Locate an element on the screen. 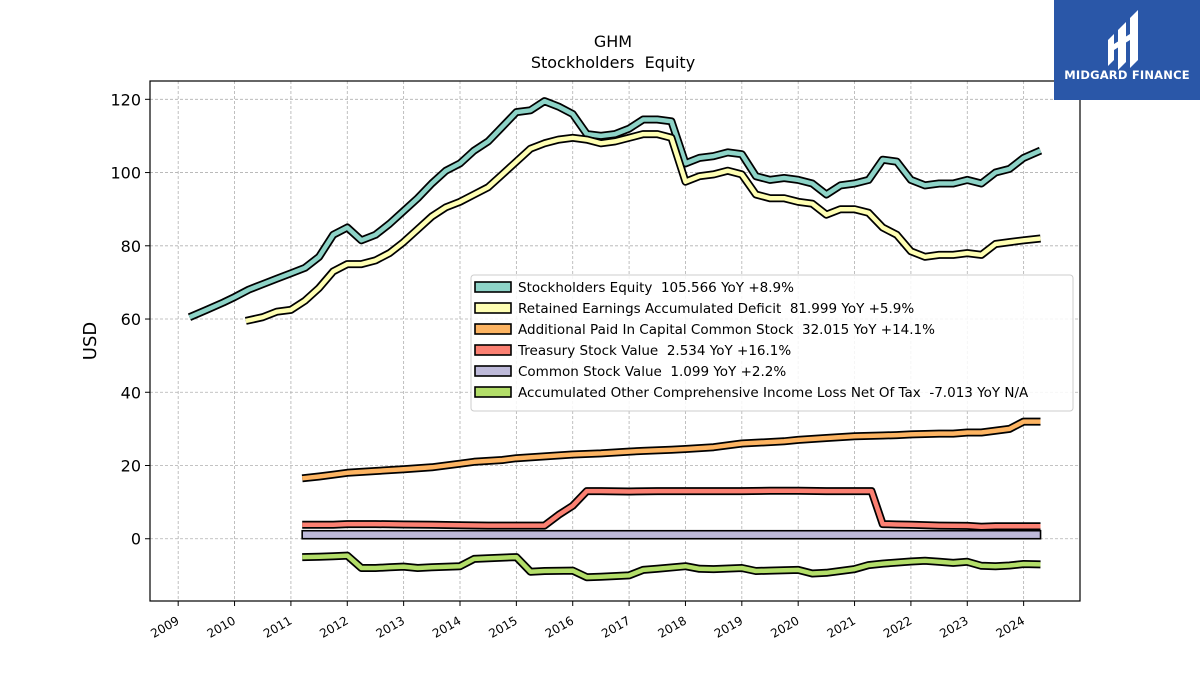 The image size is (1200, 675). x-tick-label: 2012 is located at coordinates (333, 626).